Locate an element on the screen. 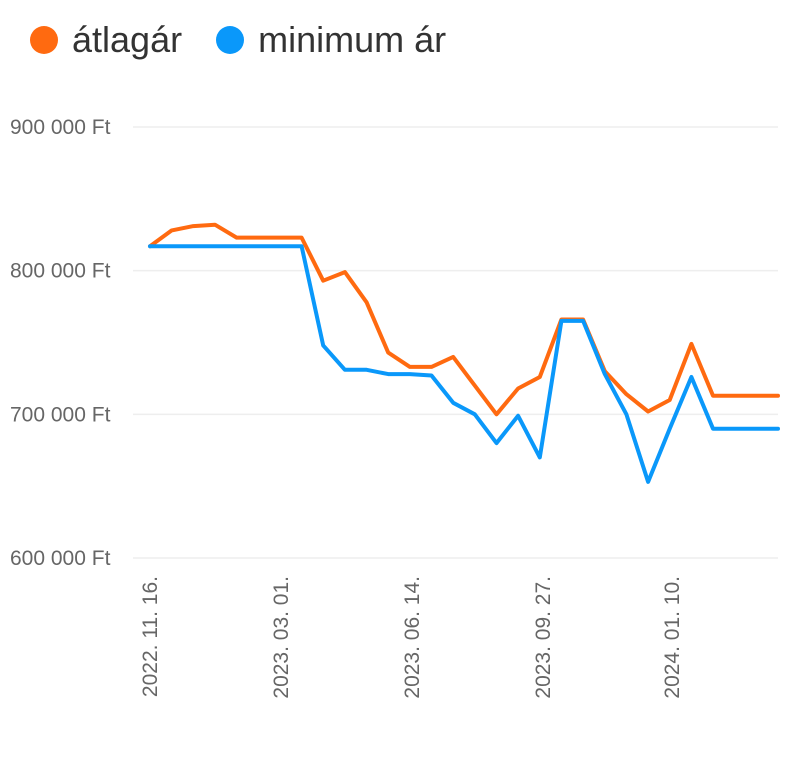 The height and width of the screenshot is (761, 800). legend: átlagár minimum ár is located at coordinates (255, 40).